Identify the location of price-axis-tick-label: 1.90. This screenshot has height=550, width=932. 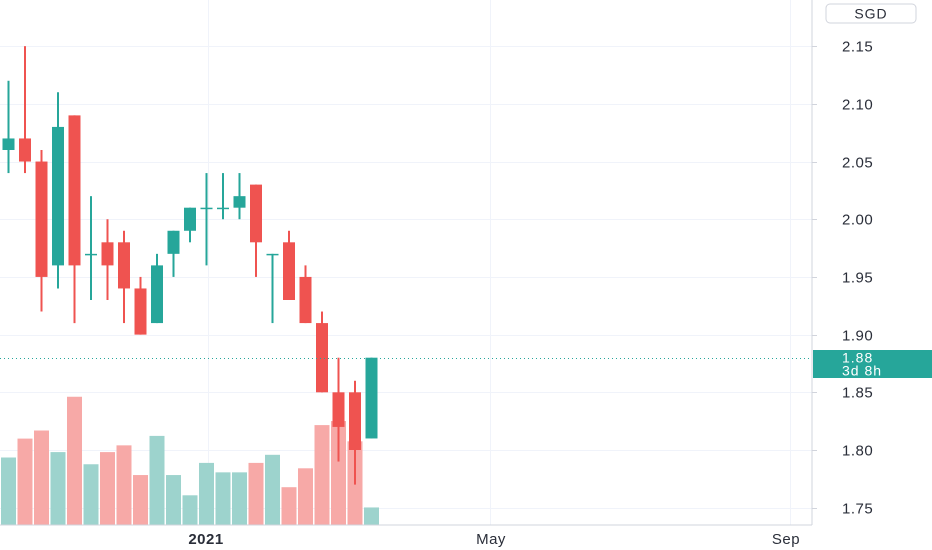
(857, 336).